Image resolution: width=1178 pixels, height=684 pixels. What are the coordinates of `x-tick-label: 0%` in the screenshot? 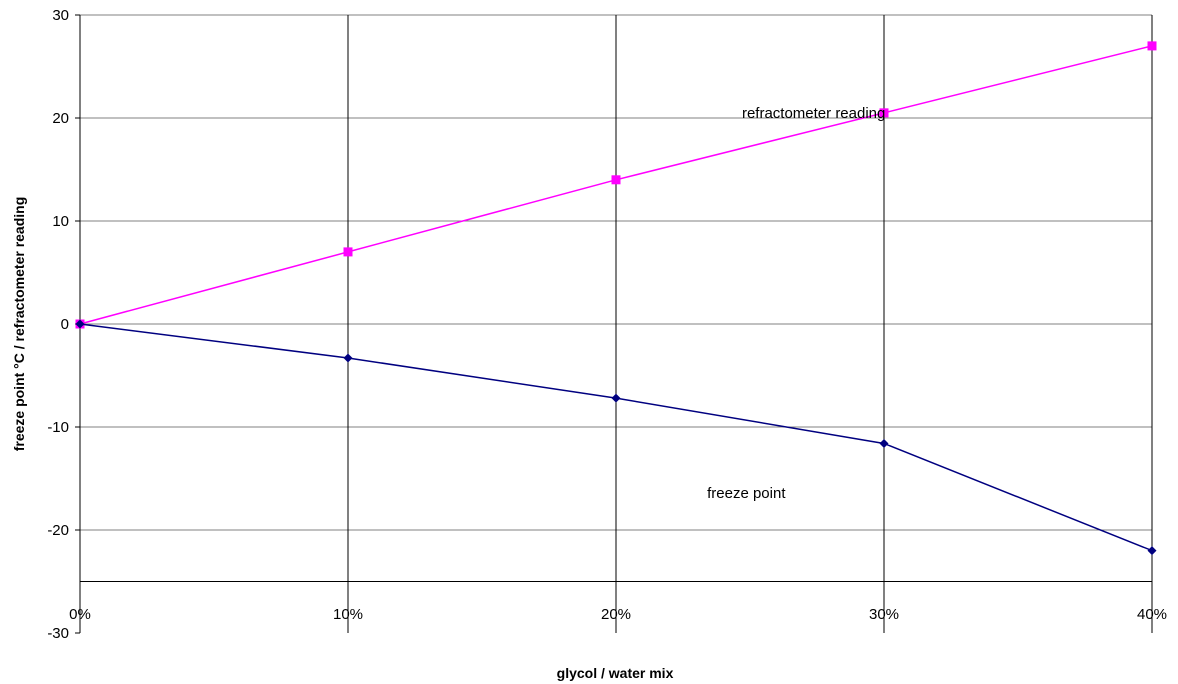 It's located at (80, 614).